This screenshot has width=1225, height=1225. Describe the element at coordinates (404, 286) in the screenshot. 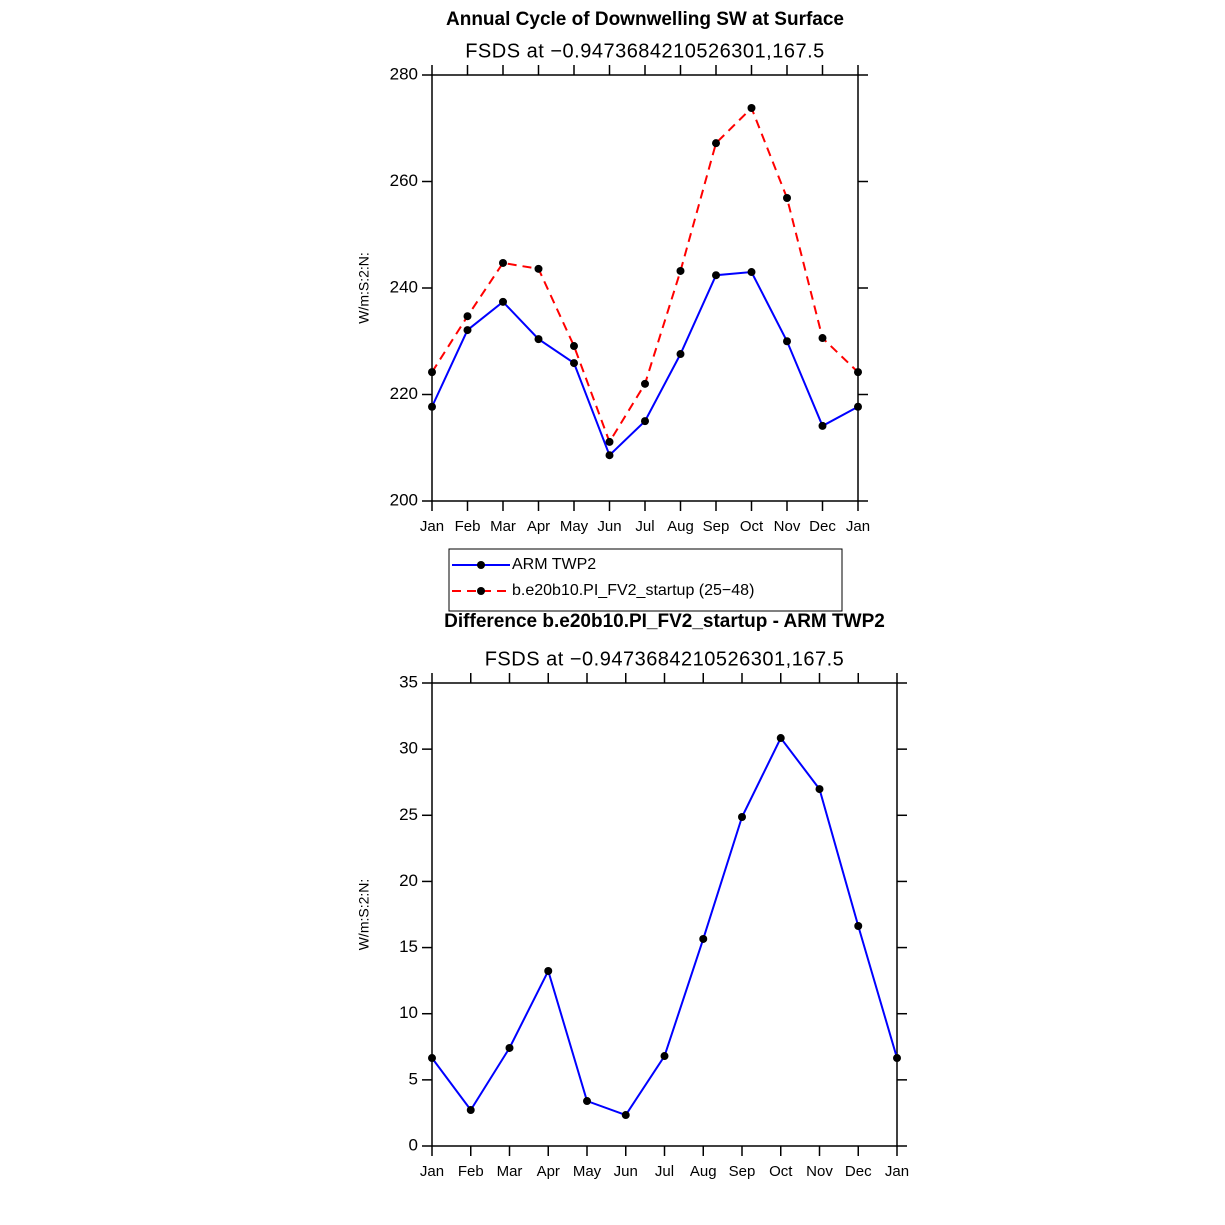

I see `y-tick-label: 240` at that location.